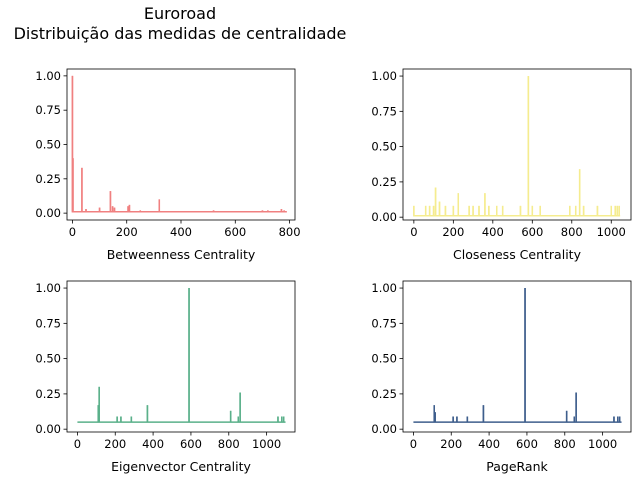  I want to click on x-axis-label: Betweenness Centrality, so click(181, 254).